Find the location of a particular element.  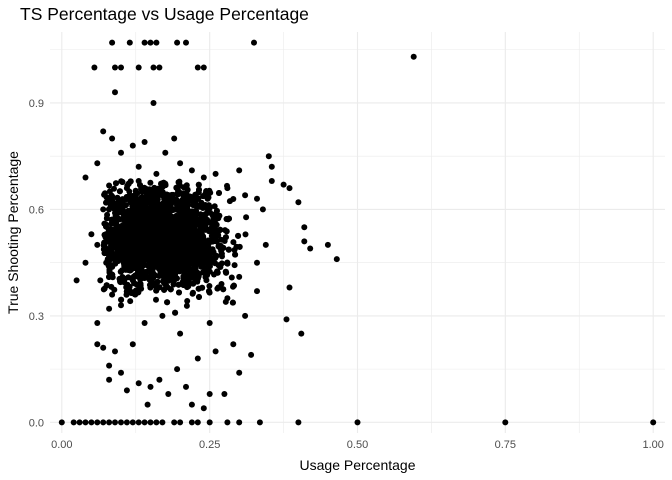

x-tick-label: 0.00 is located at coordinates (61, 445).